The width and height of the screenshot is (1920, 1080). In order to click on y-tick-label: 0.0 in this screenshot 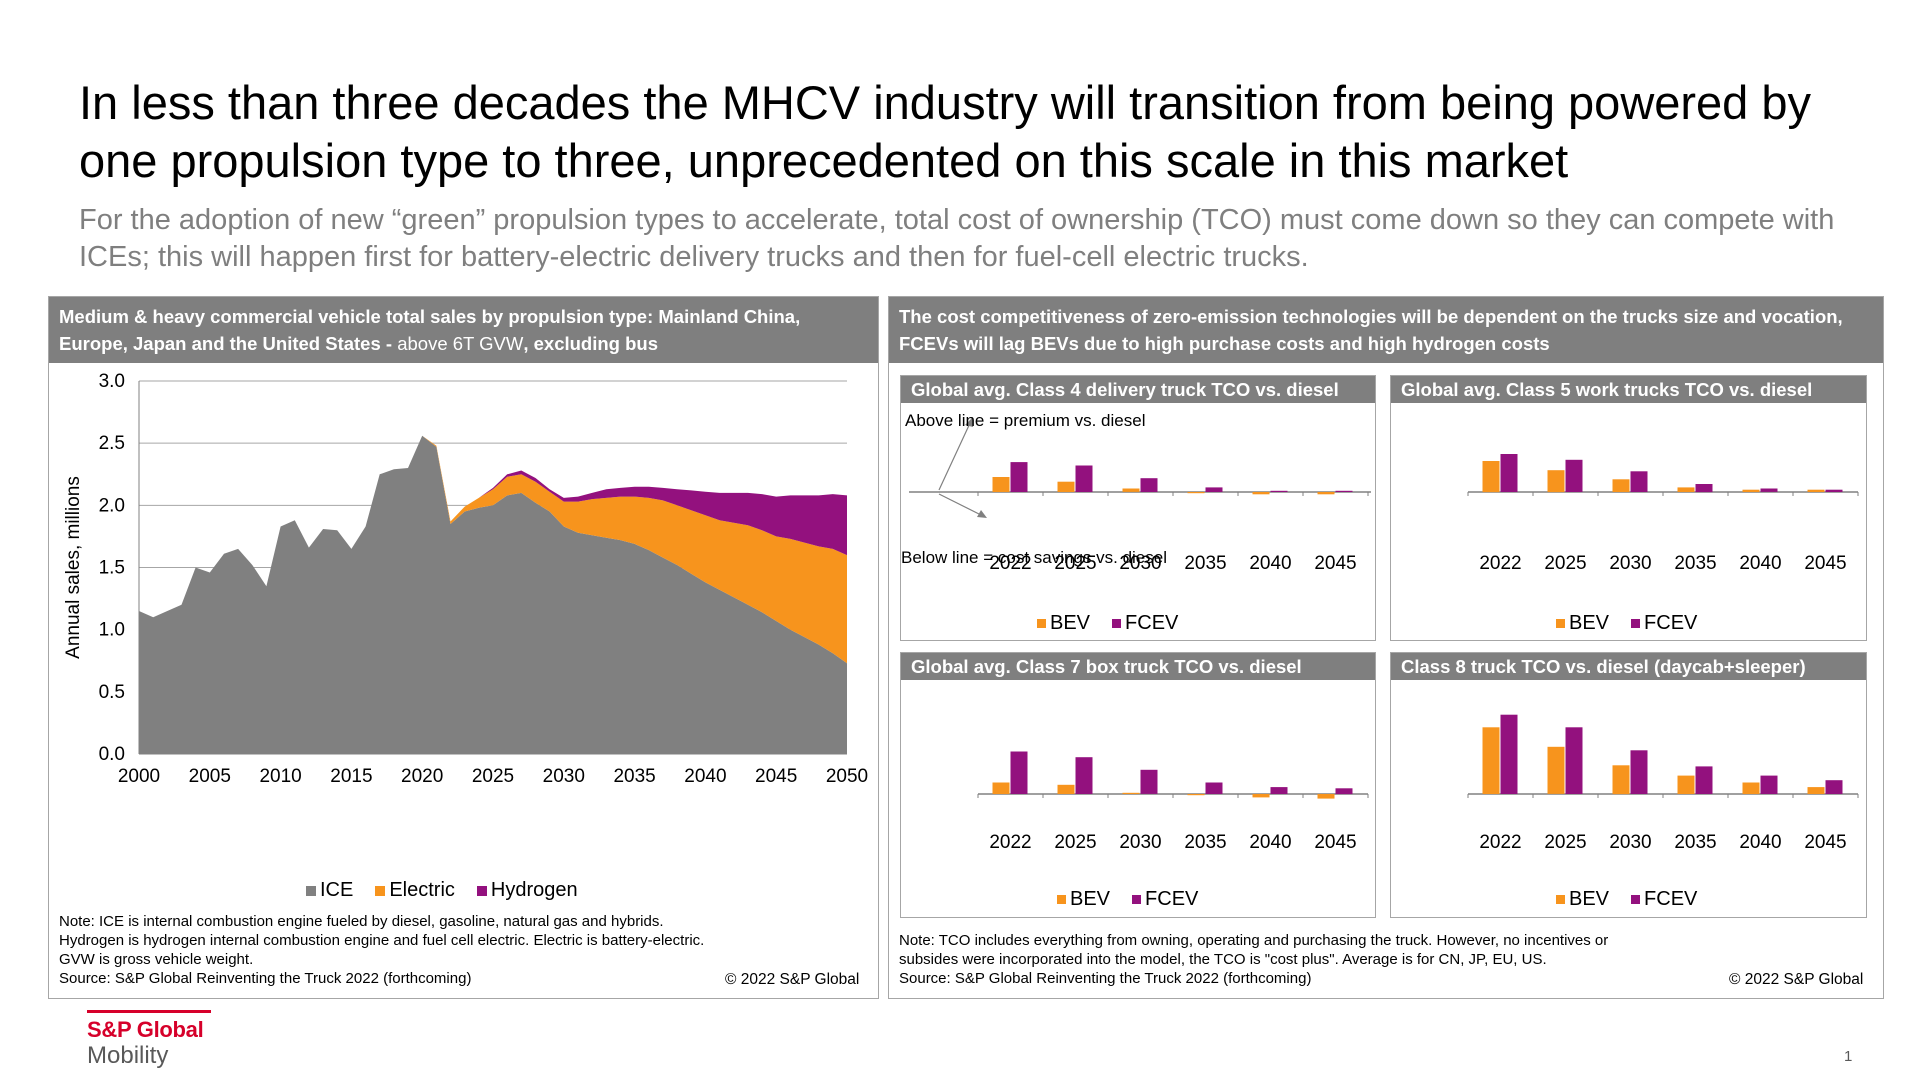, I will do `click(112, 754)`.